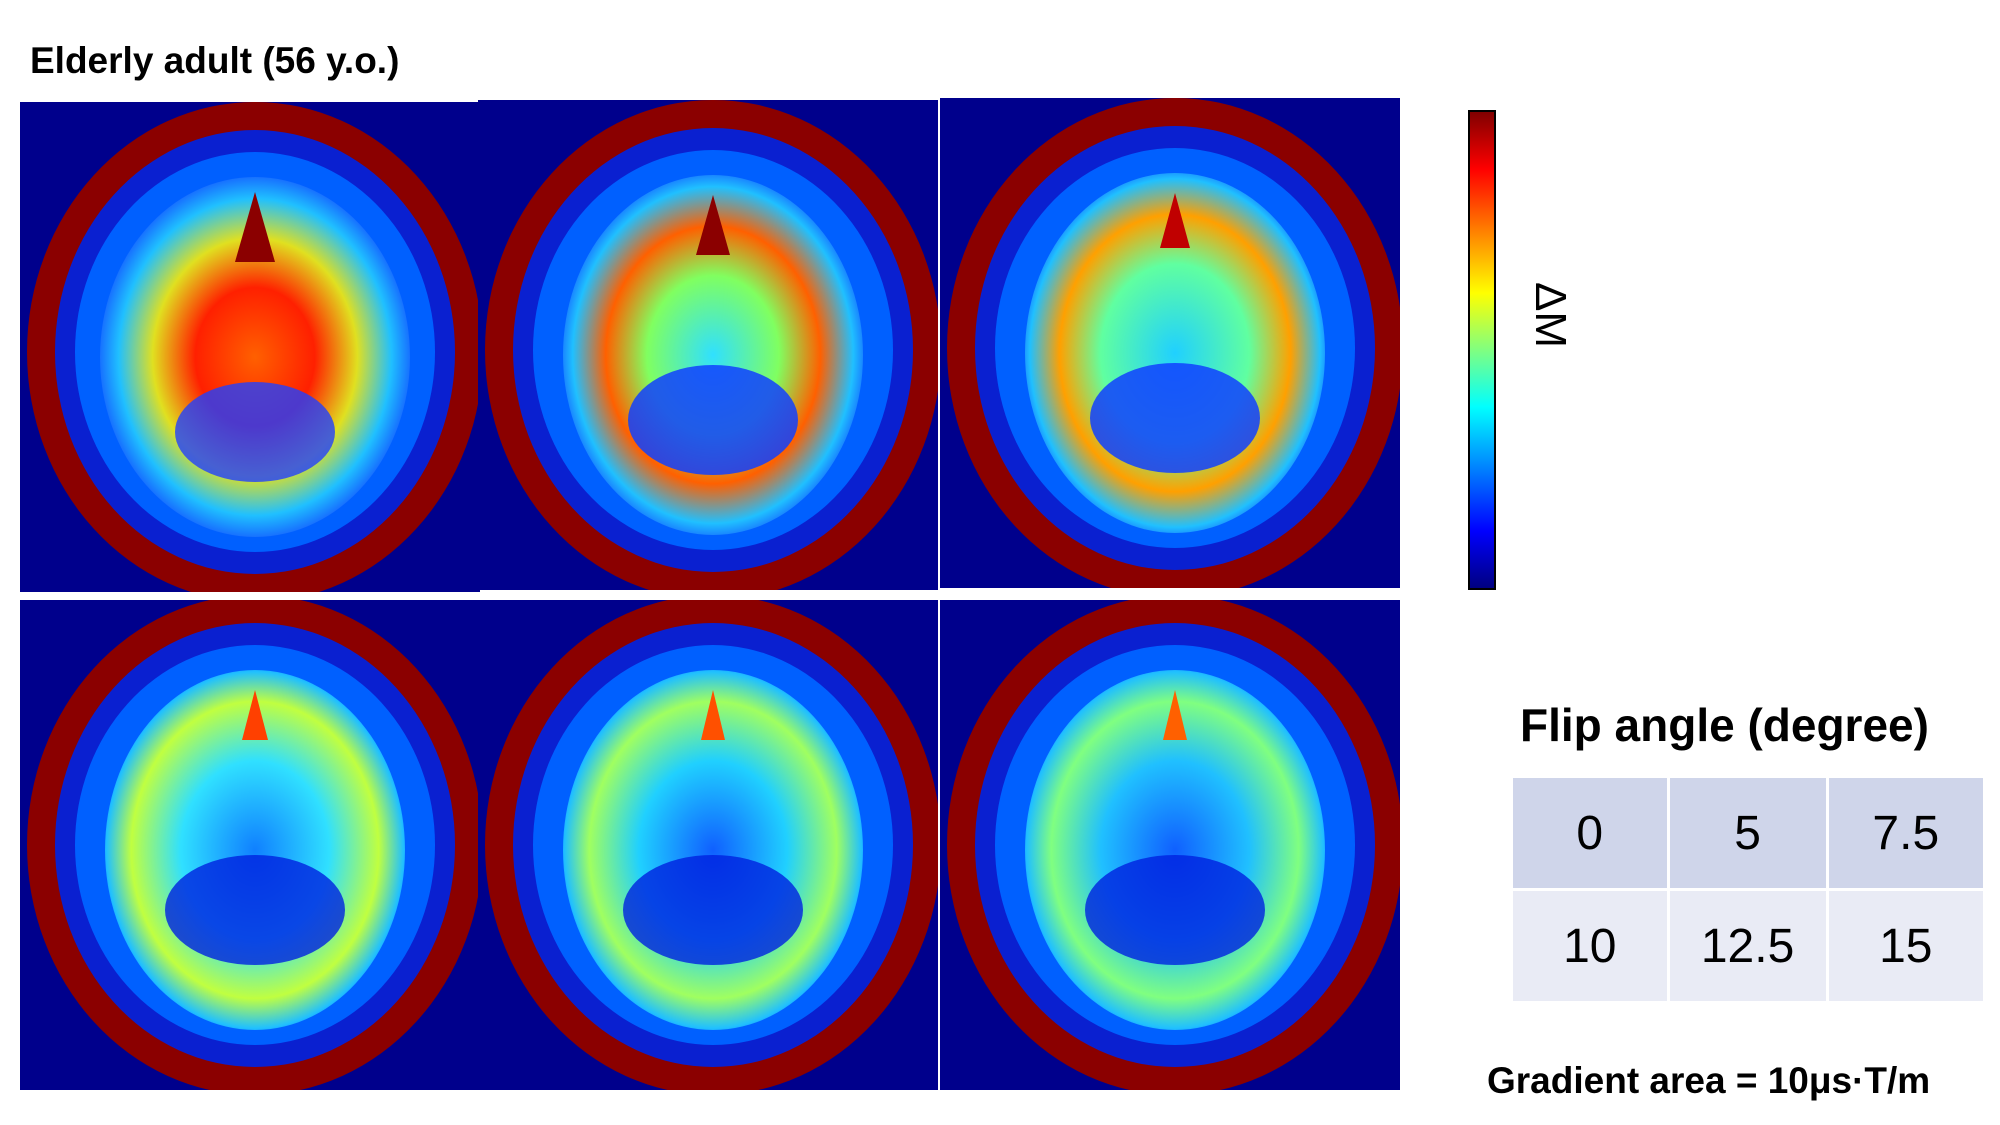 The width and height of the screenshot is (2000, 1125). I want to click on table-row: 0 5 7.5, so click(1748, 833).